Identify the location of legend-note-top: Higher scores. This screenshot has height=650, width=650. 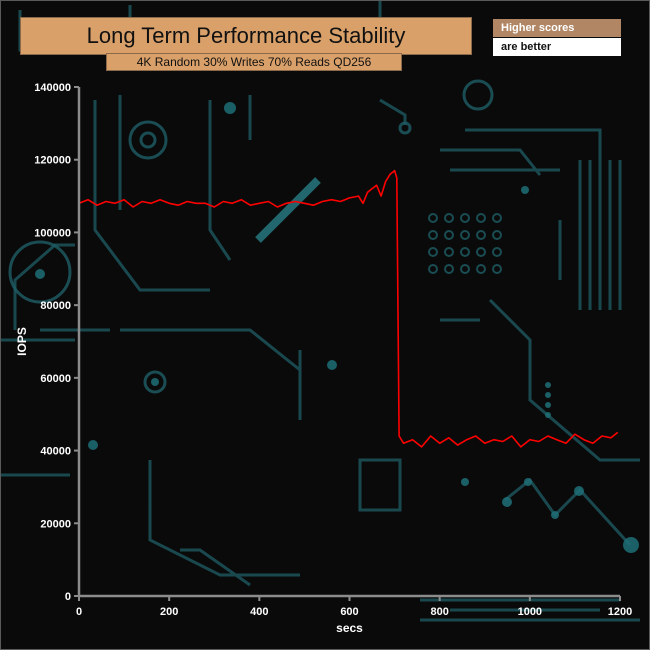
(557, 28).